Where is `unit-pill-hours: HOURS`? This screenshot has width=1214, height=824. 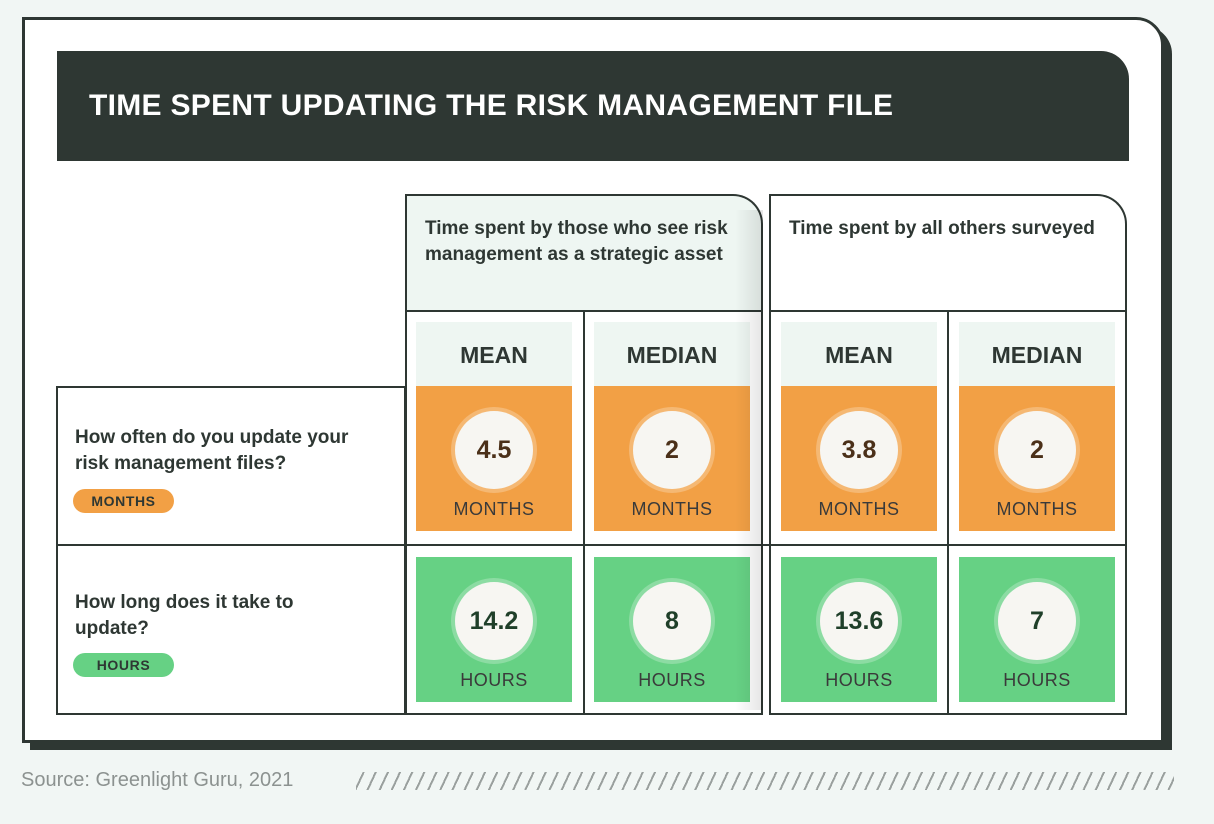
unit-pill-hours: HOURS is located at coordinates (123, 665).